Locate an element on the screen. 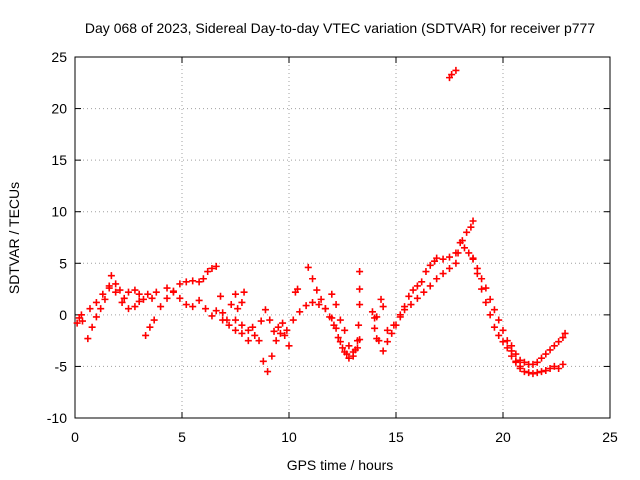 This screenshot has height=480, width=640. series-arc23 is located at coordinates (490, 304).